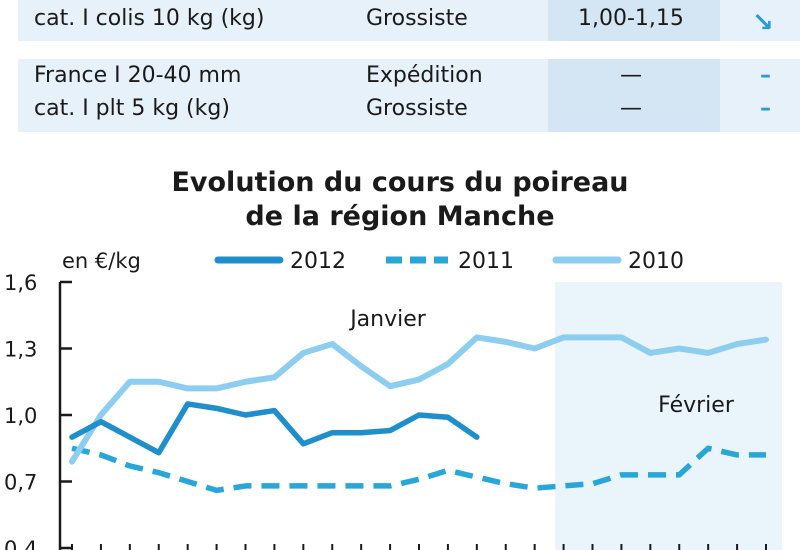  I want to click on table-row-1-stage: Grossiste, so click(417, 18).